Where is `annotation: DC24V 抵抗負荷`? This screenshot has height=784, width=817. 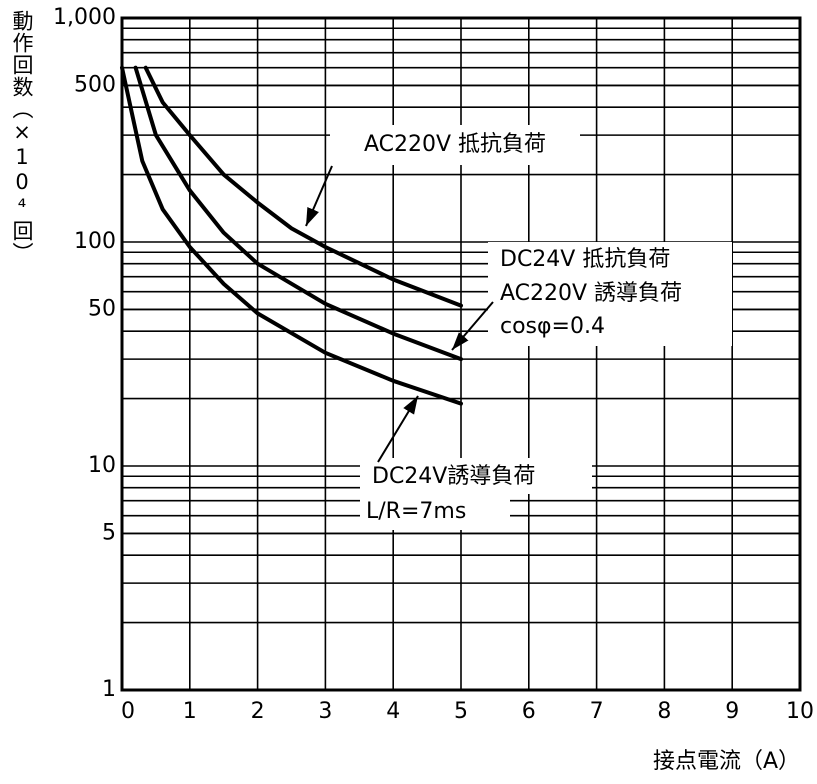 annotation: DC24V 抵抗負荷 is located at coordinates (585, 259).